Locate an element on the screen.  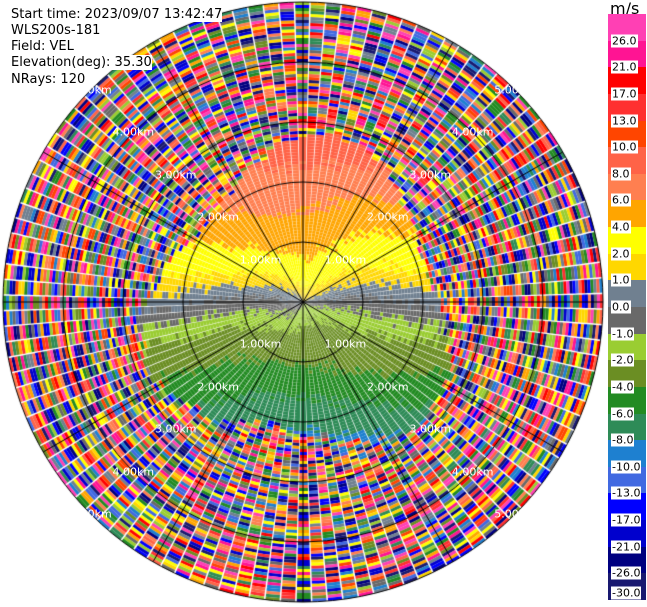
field-text: Field: VEL is located at coordinates (42, 46).